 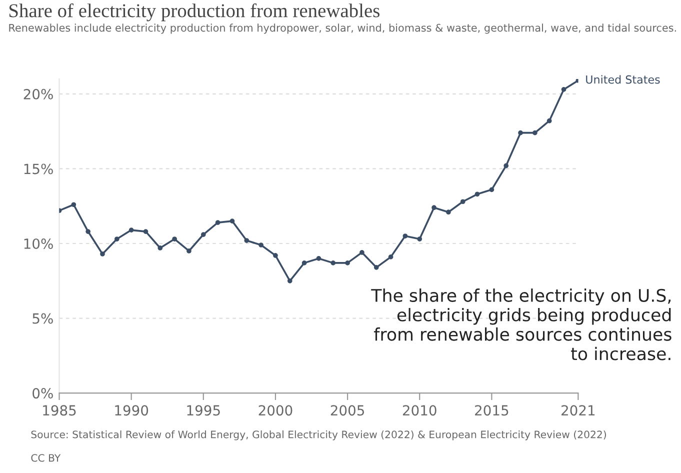 I want to click on x-tick-label: 2005, so click(x=347, y=410).